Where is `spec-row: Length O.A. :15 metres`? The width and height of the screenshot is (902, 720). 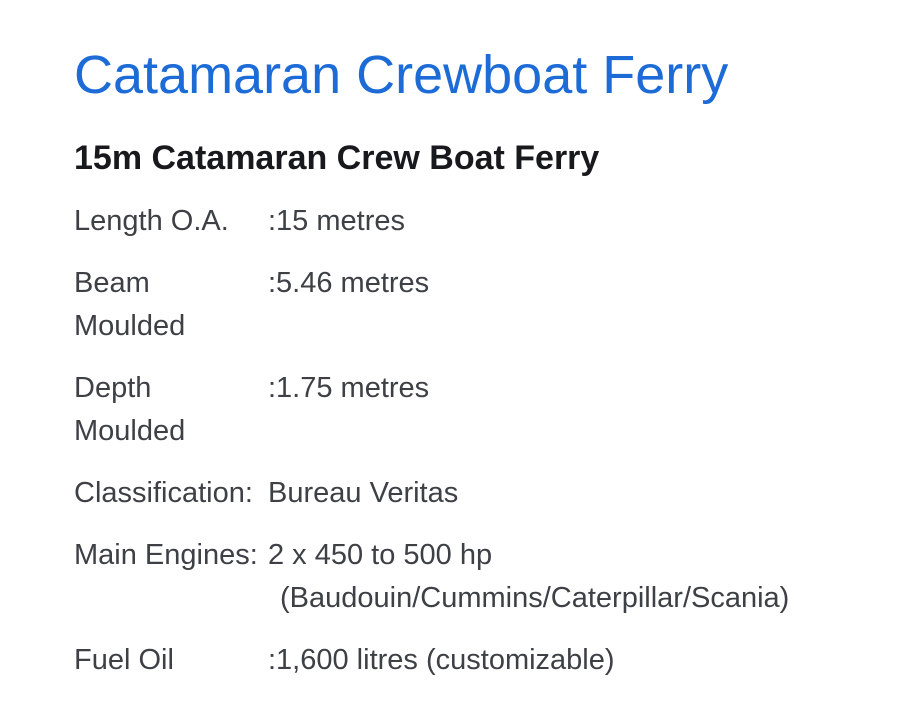 spec-row: Length O.A. :15 metres is located at coordinates (478, 221).